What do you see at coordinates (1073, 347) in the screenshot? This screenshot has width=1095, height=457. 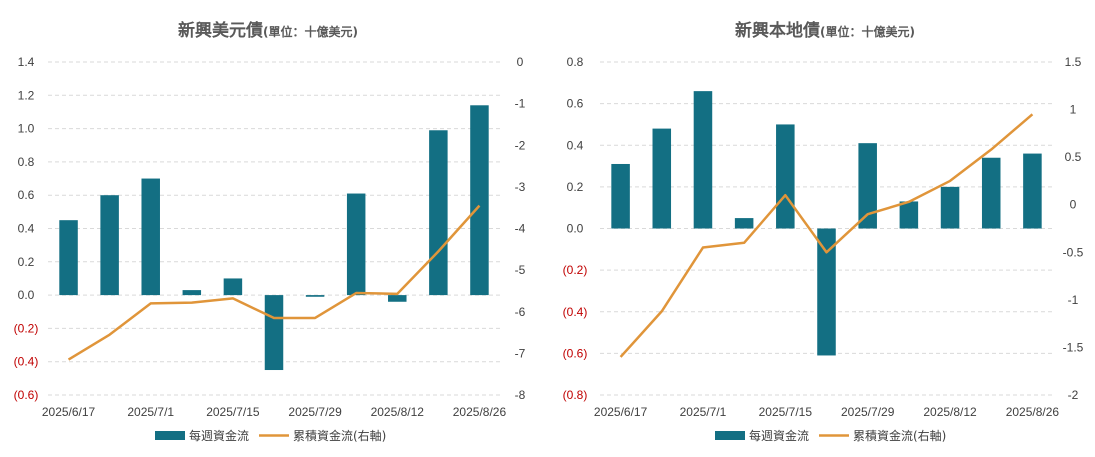 I see `y-right-tick-label: -1.5` at bounding box center [1073, 347].